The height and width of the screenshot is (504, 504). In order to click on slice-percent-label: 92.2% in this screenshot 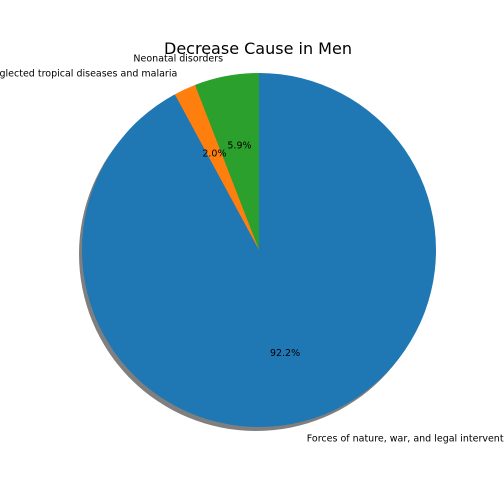, I will do `click(285, 353)`.